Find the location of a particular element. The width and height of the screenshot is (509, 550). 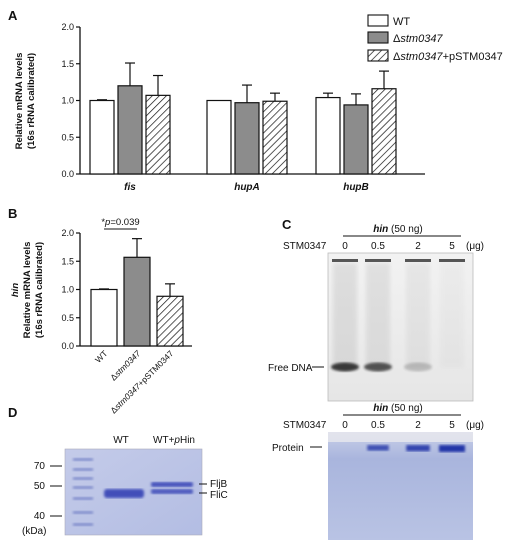

band-label: Protein is located at coordinates (288, 448).